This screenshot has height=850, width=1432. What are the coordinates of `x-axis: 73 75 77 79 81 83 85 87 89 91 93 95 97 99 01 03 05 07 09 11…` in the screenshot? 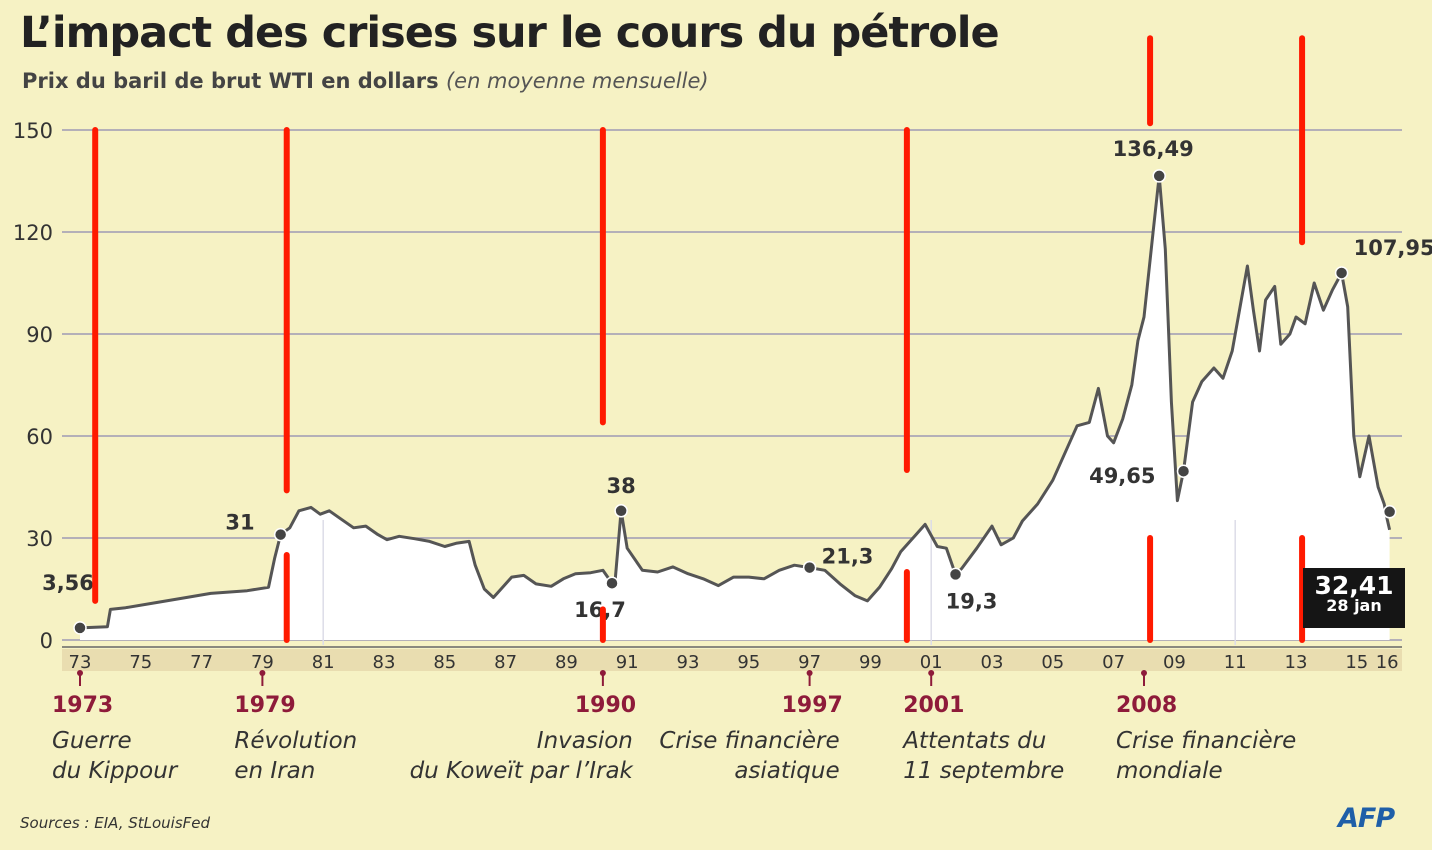 It's located at (734, 662).